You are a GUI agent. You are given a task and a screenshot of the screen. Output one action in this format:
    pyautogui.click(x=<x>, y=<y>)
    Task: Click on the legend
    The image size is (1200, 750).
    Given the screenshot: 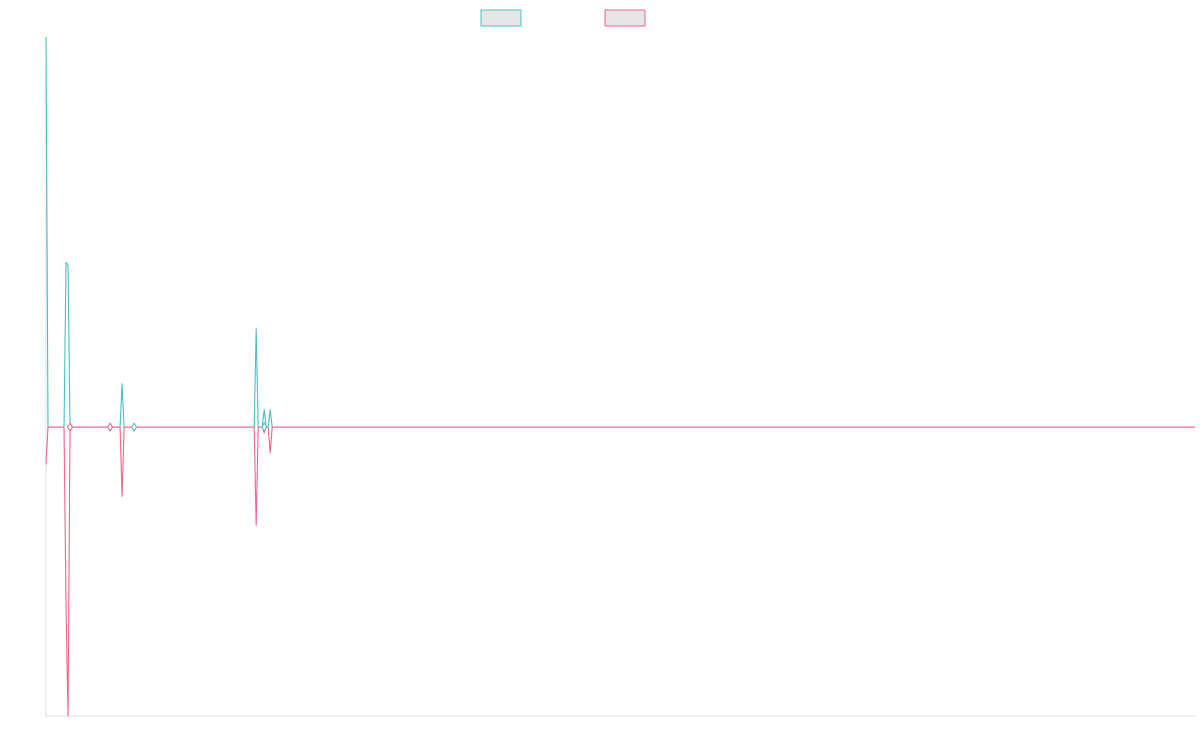 What is the action you would take?
    pyautogui.click(x=563, y=18)
    